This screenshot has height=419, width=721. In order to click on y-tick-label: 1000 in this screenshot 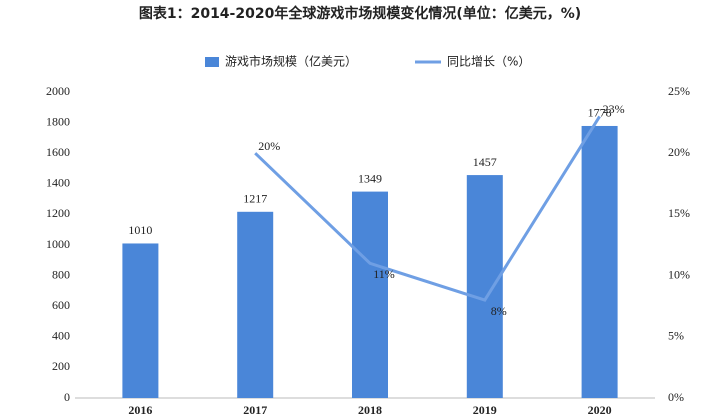, I will do `click(58, 244)`.